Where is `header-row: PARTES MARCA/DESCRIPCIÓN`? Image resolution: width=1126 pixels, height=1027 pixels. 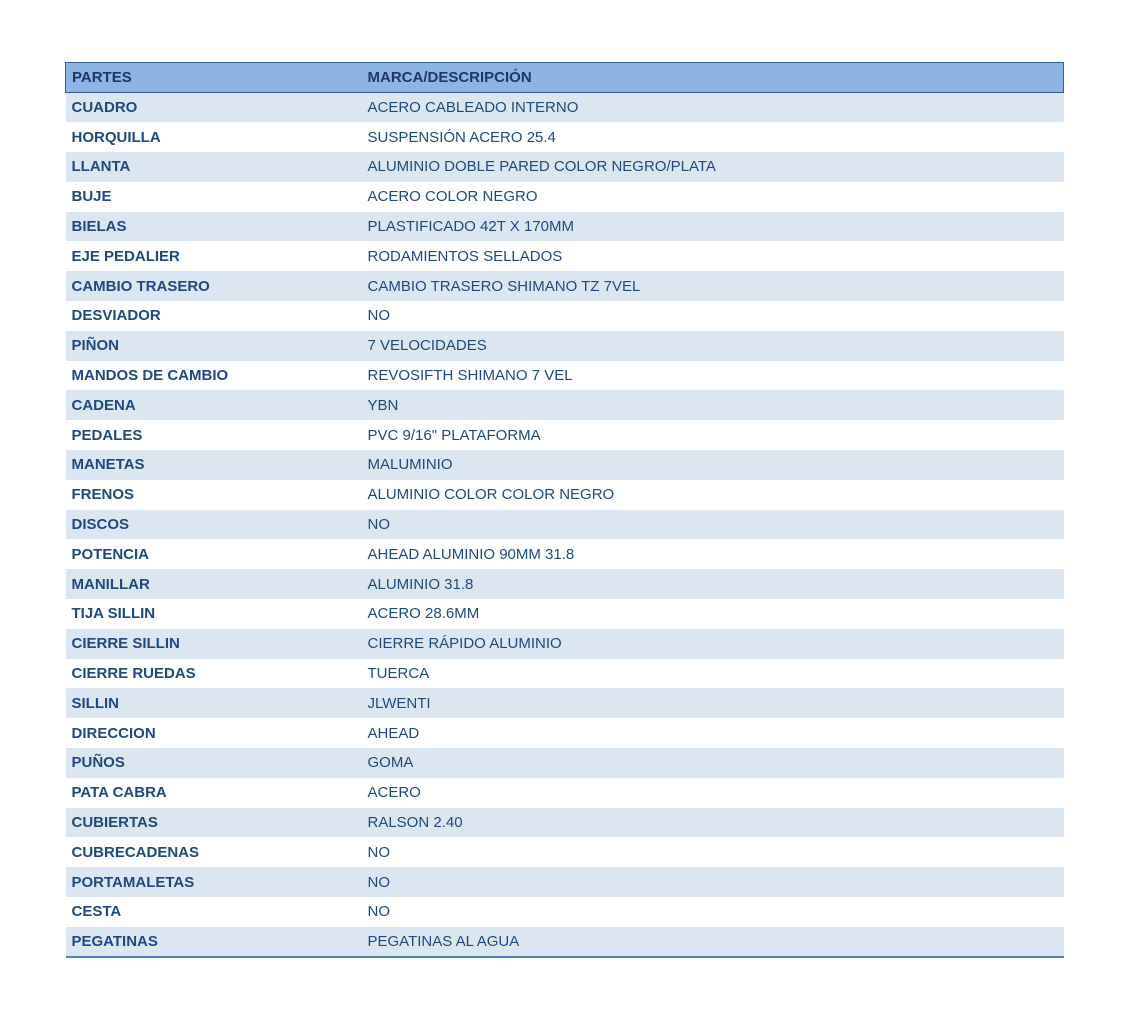
header-row: PARTES MARCA/DESCRIPCIÓN is located at coordinates (564, 77).